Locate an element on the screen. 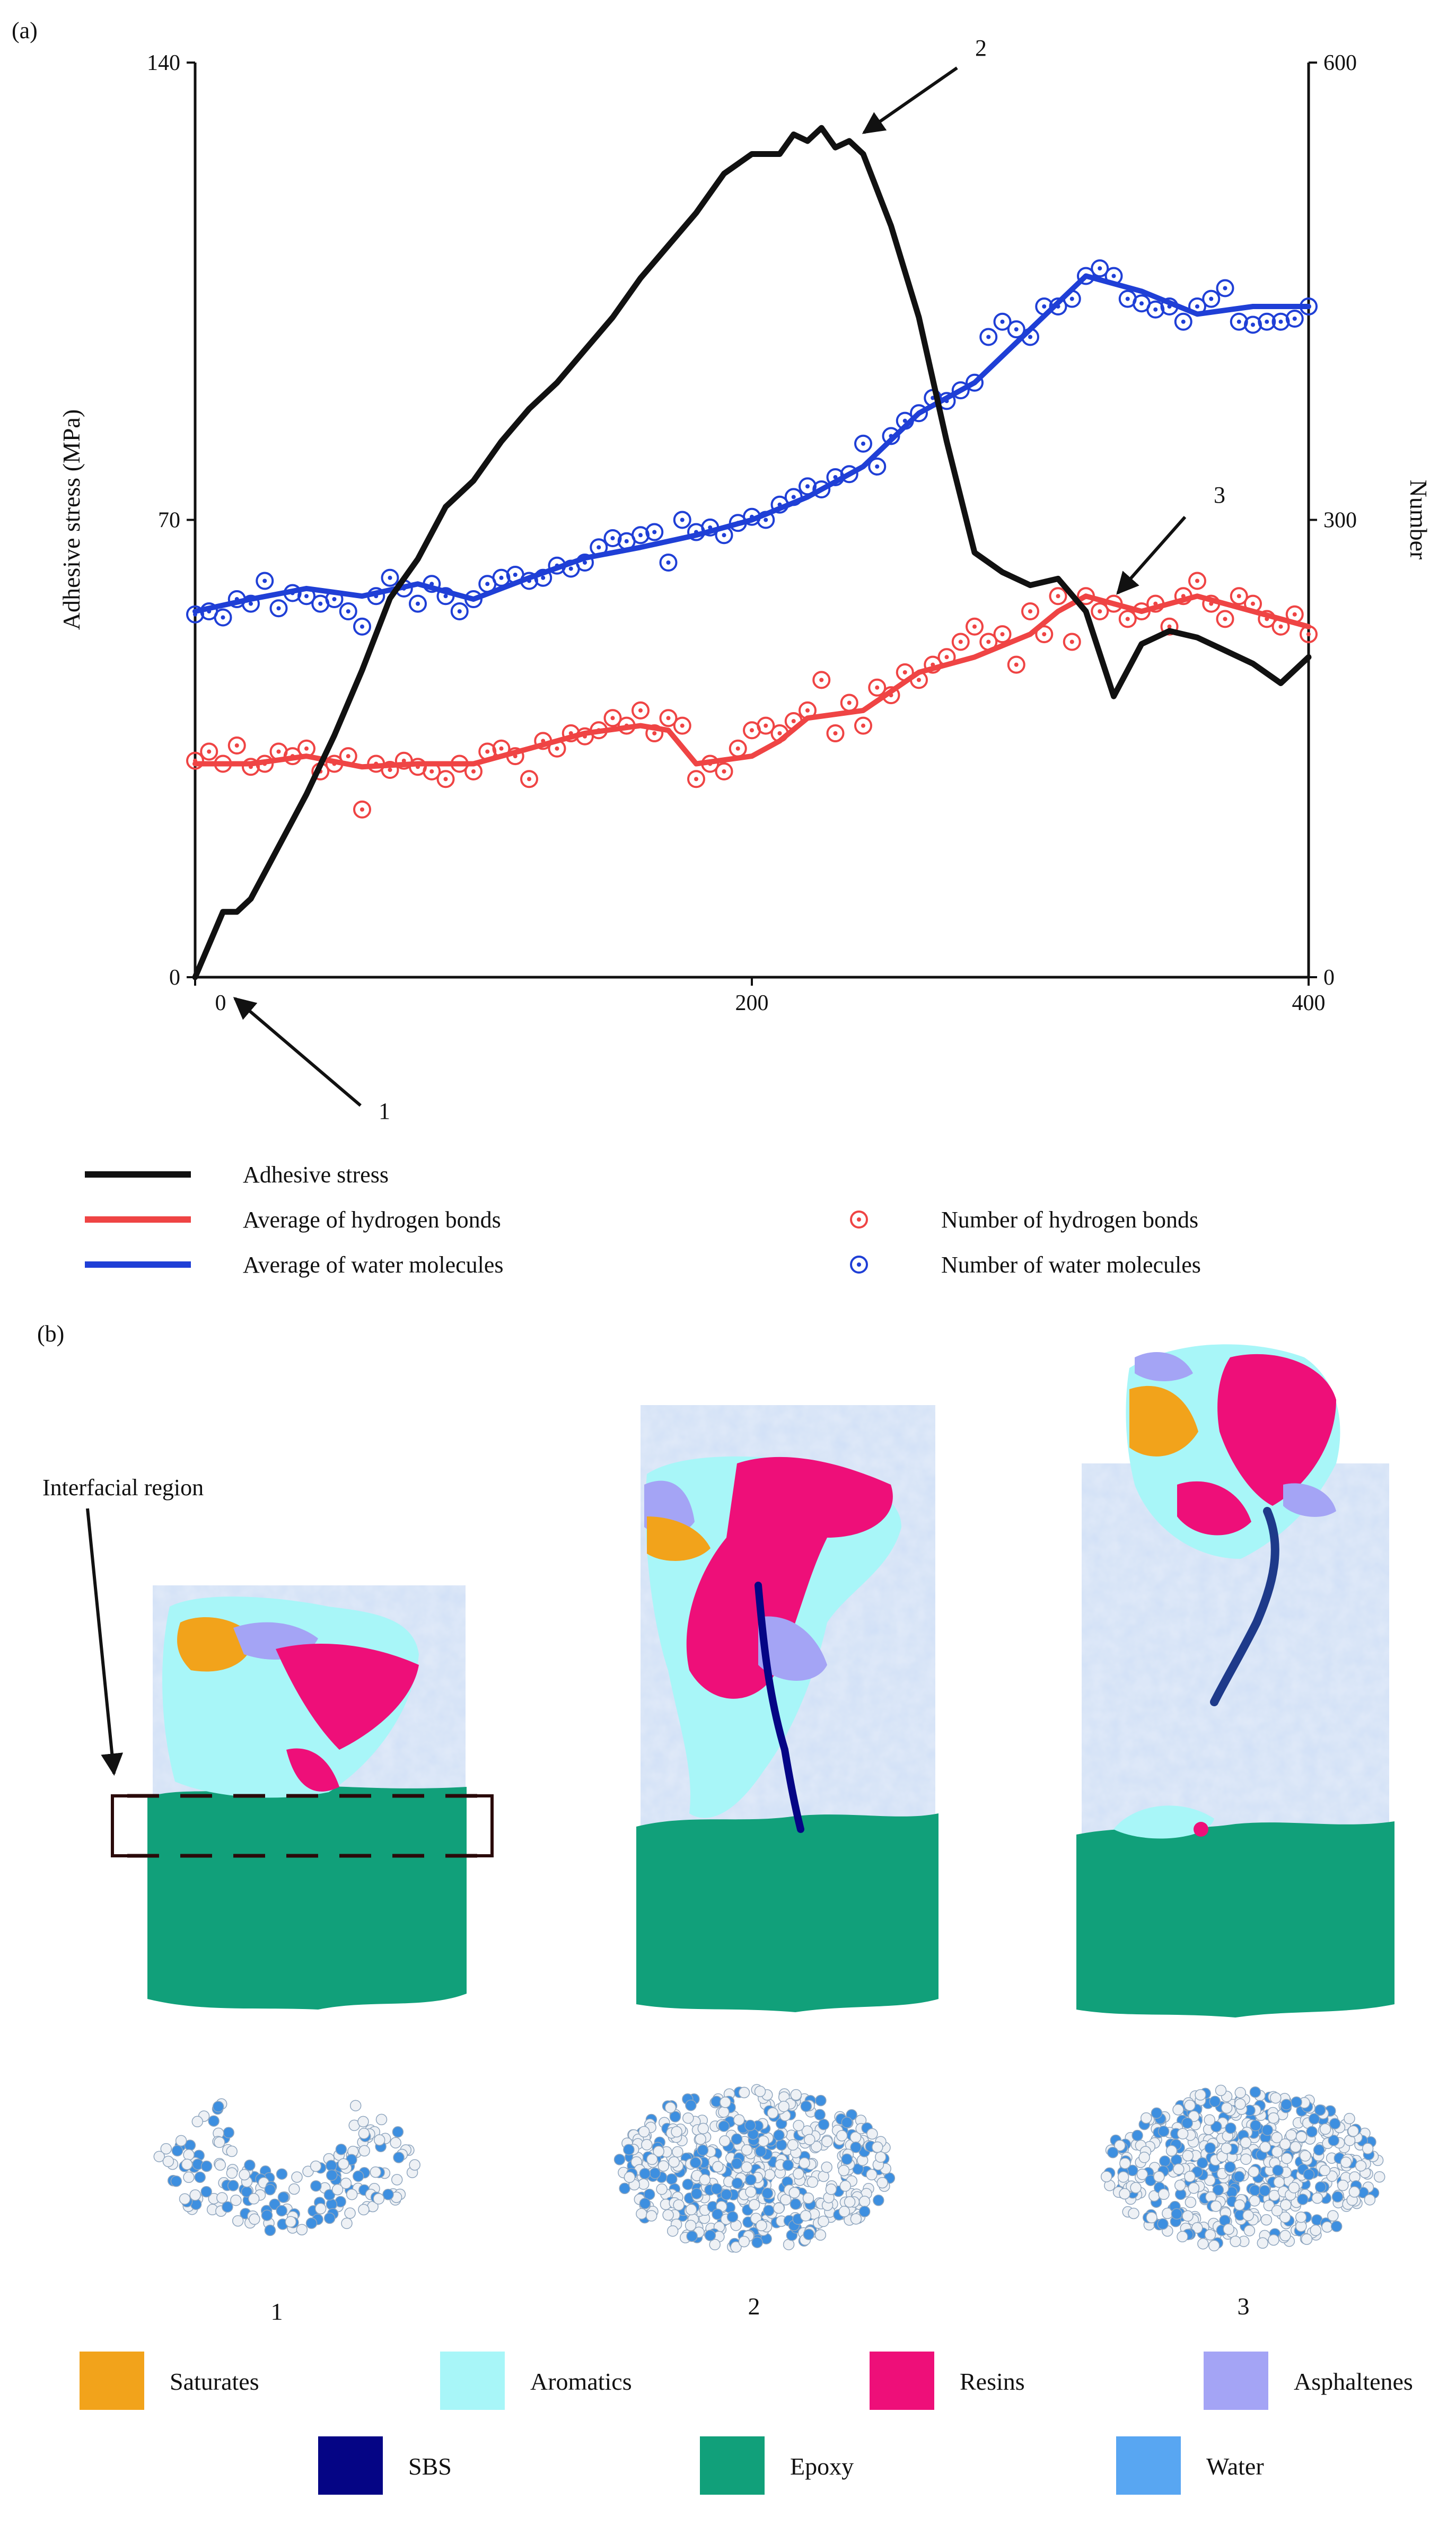  legend-item: Average of water molecules is located at coordinates (294, 1265).